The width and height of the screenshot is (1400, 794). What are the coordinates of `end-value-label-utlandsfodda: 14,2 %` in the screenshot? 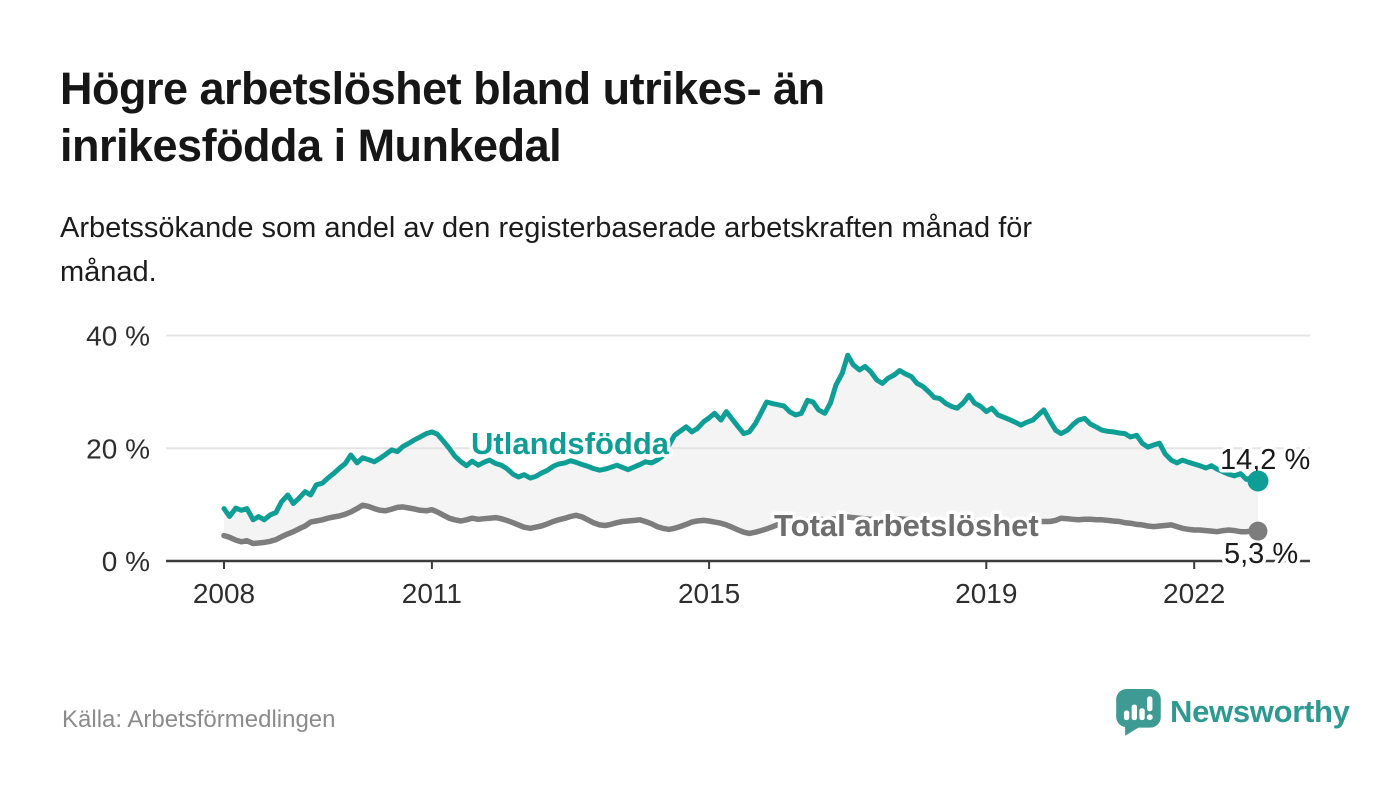 It's located at (1265, 460).